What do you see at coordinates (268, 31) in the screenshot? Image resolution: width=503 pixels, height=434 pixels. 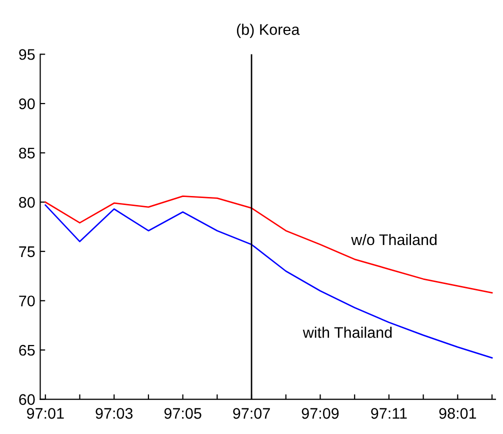 I see `chart-title: (b) Korea` at bounding box center [268, 31].